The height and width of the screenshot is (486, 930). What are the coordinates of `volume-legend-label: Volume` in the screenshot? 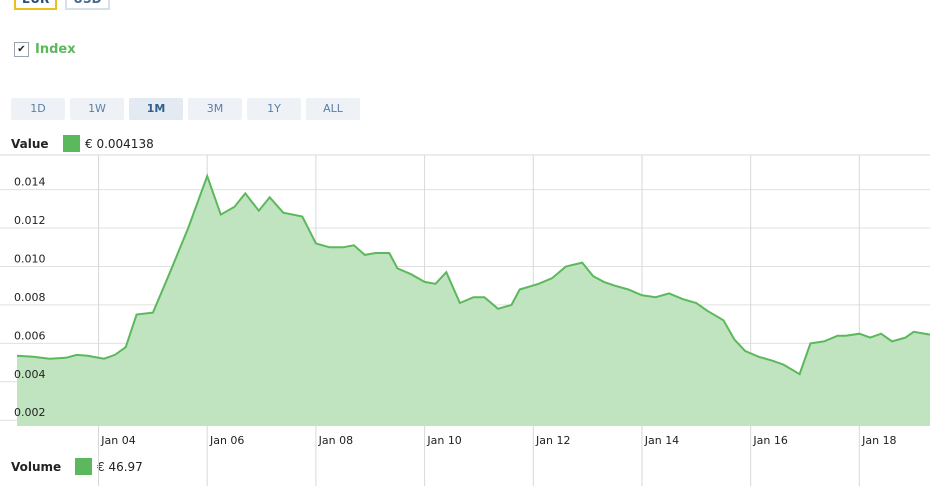 It's located at (36, 466).